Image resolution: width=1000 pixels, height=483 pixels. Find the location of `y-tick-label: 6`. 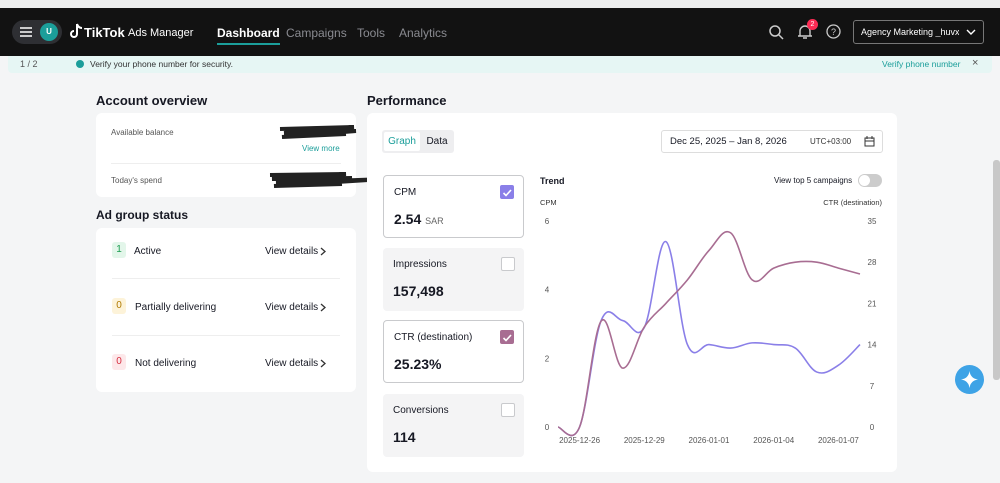

y-tick-label: 6 is located at coordinates (547, 221).